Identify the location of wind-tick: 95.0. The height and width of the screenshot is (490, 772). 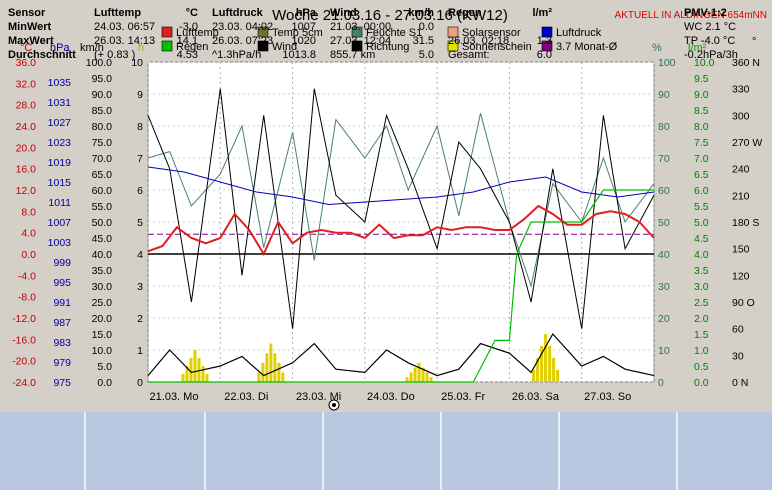
(102, 79).